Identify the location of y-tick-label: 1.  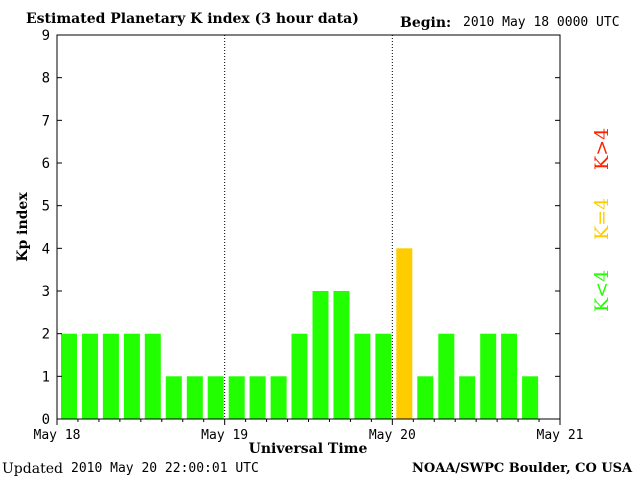
(46, 377).